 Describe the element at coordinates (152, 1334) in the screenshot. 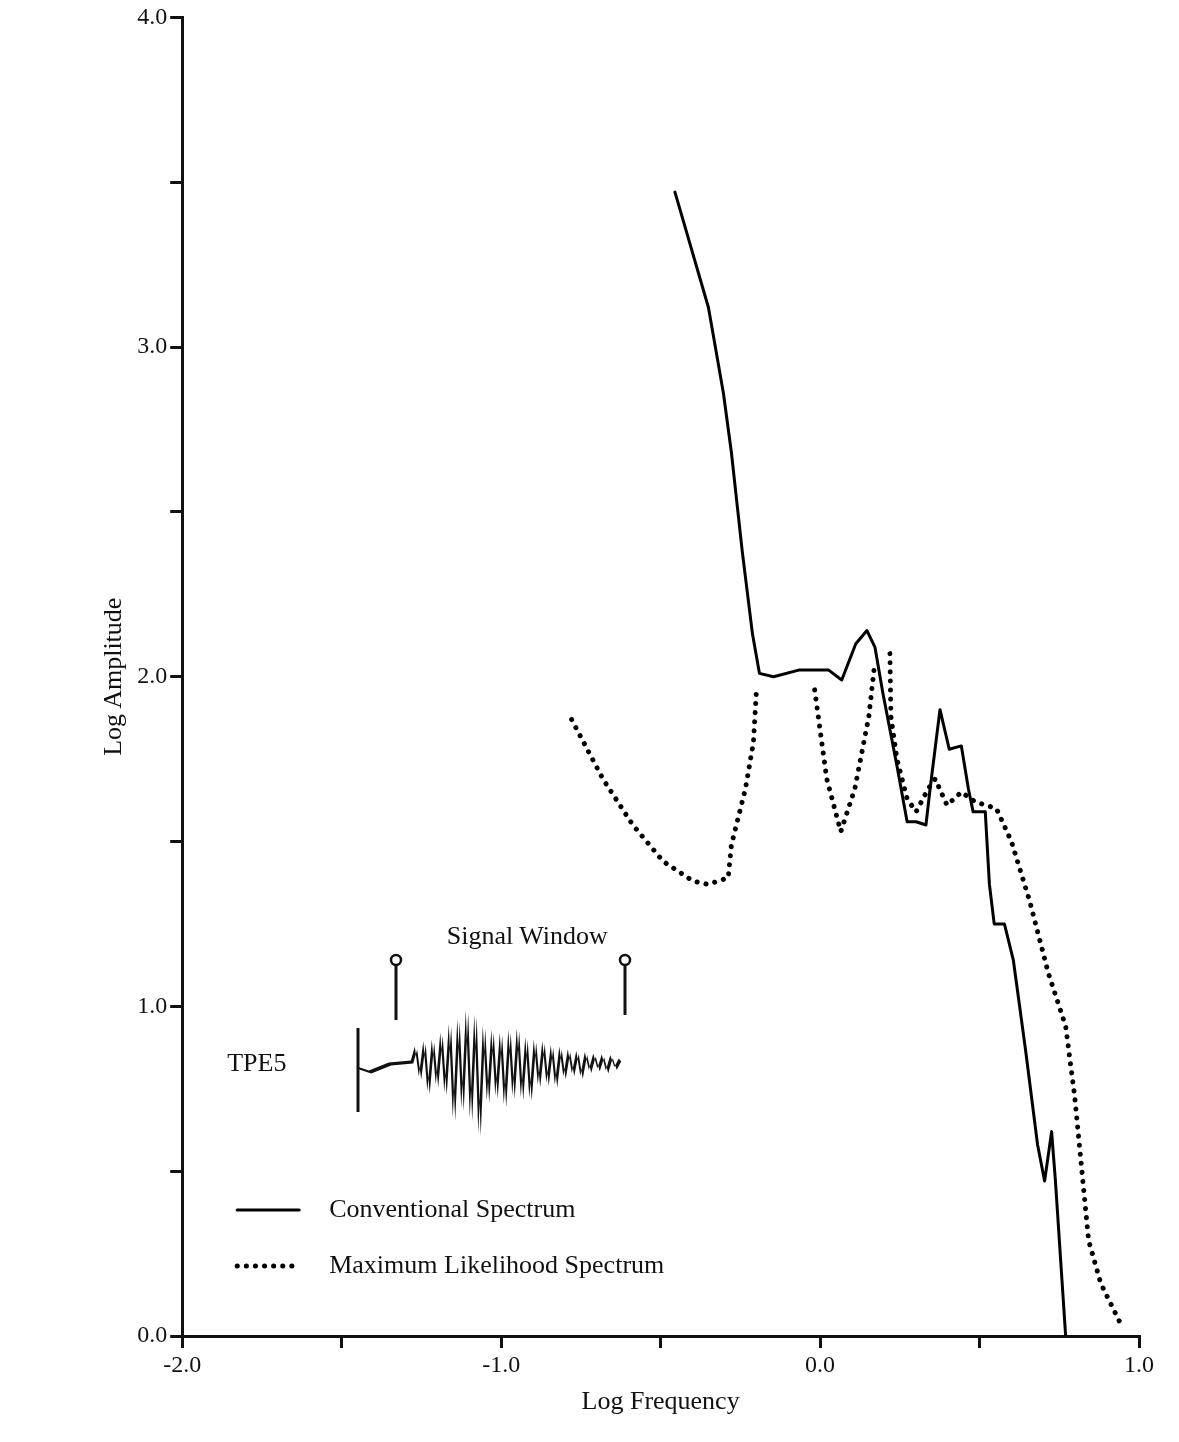

I see `y-tick-label: 0.0` at that location.